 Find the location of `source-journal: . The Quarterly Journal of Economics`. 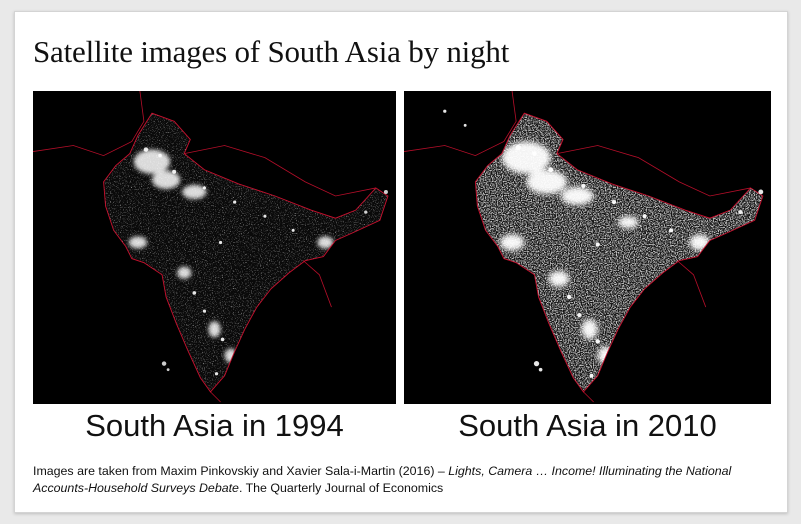

source-journal: . The Quarterly Journal of Economics is located at coordinates (341, 488).